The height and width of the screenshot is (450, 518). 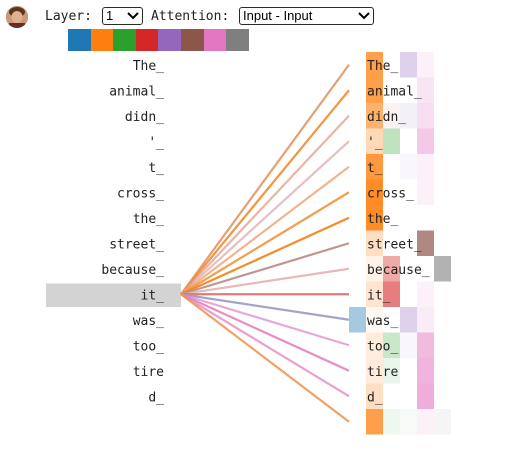 I want to click on right-token: was_, so click(x=382, y=321).